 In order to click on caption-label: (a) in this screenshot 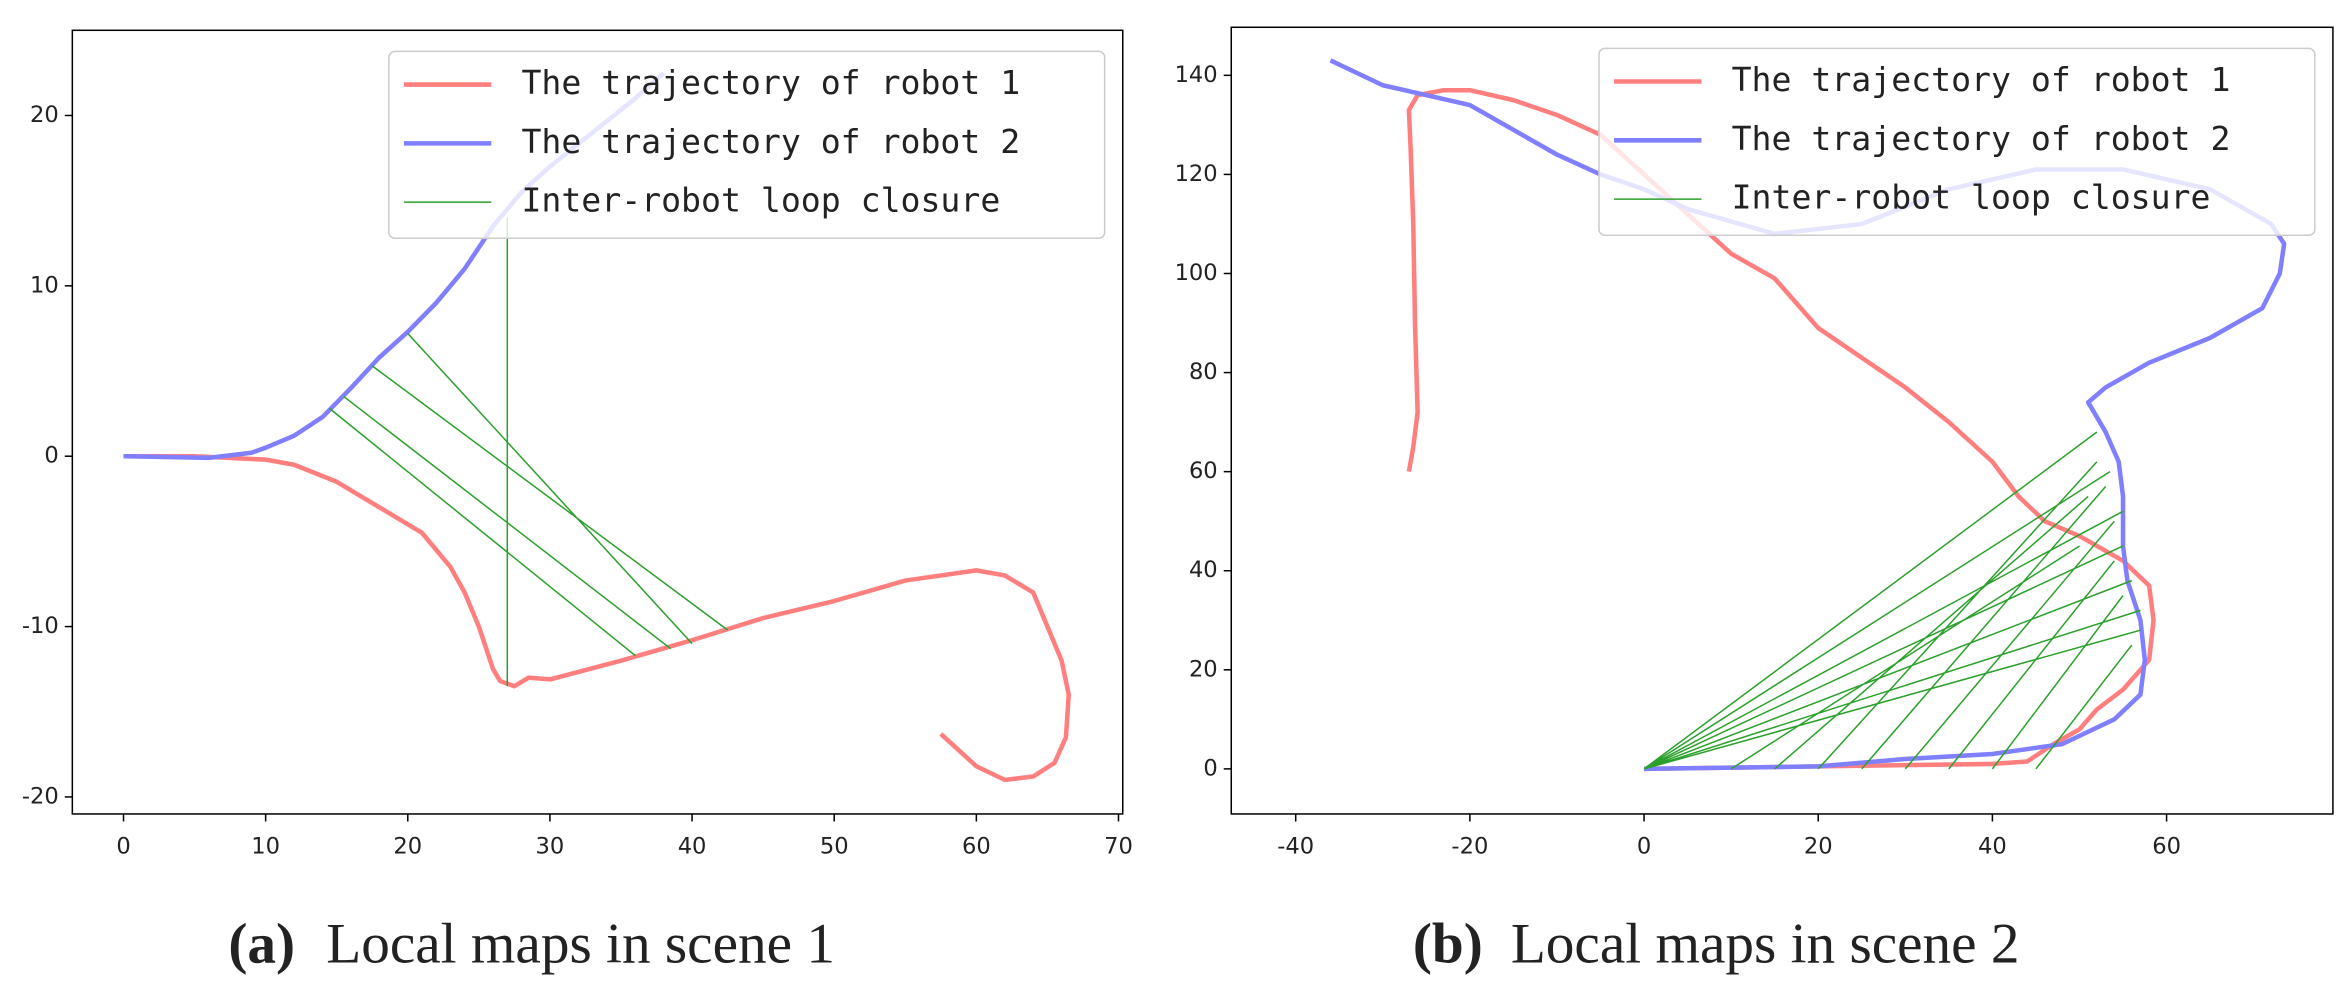, I will do `click(261, 944)`.